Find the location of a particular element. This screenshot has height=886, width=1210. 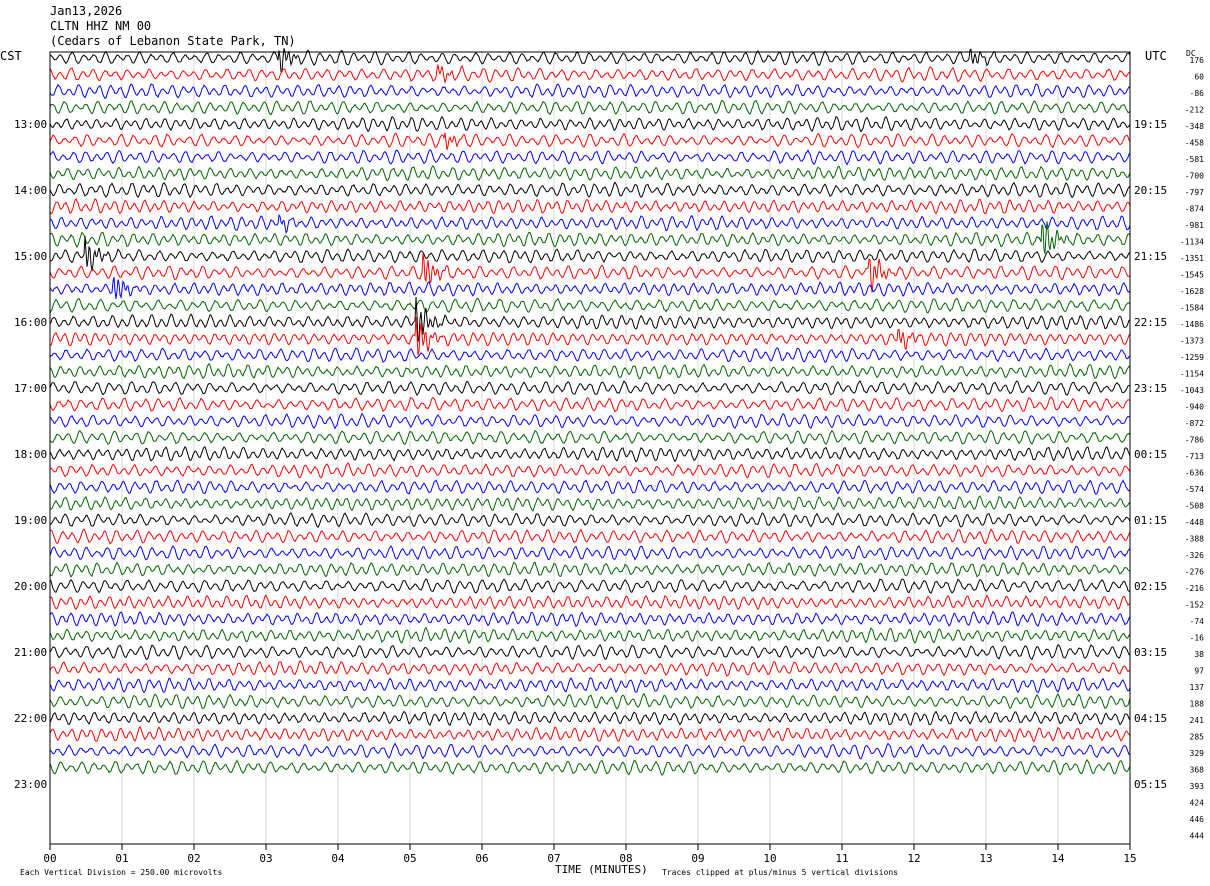

dc-offset-label: -86 is located at coordinates (1197, 93).